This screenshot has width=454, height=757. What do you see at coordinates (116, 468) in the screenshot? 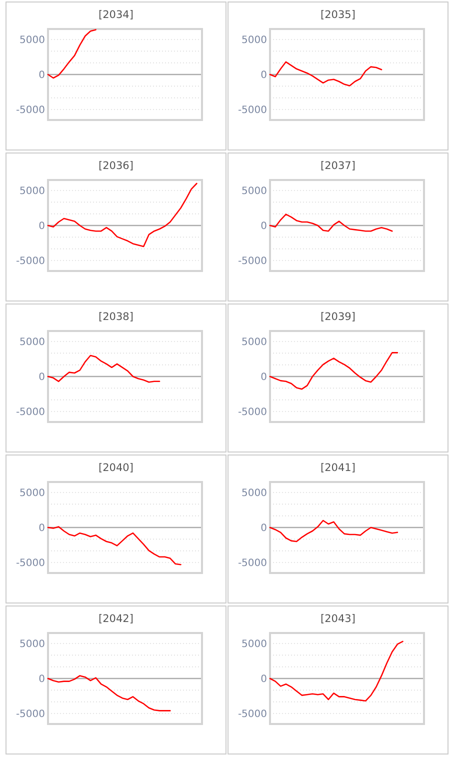
I see `chart-title: [2040]` at bounding box center [116, 468].